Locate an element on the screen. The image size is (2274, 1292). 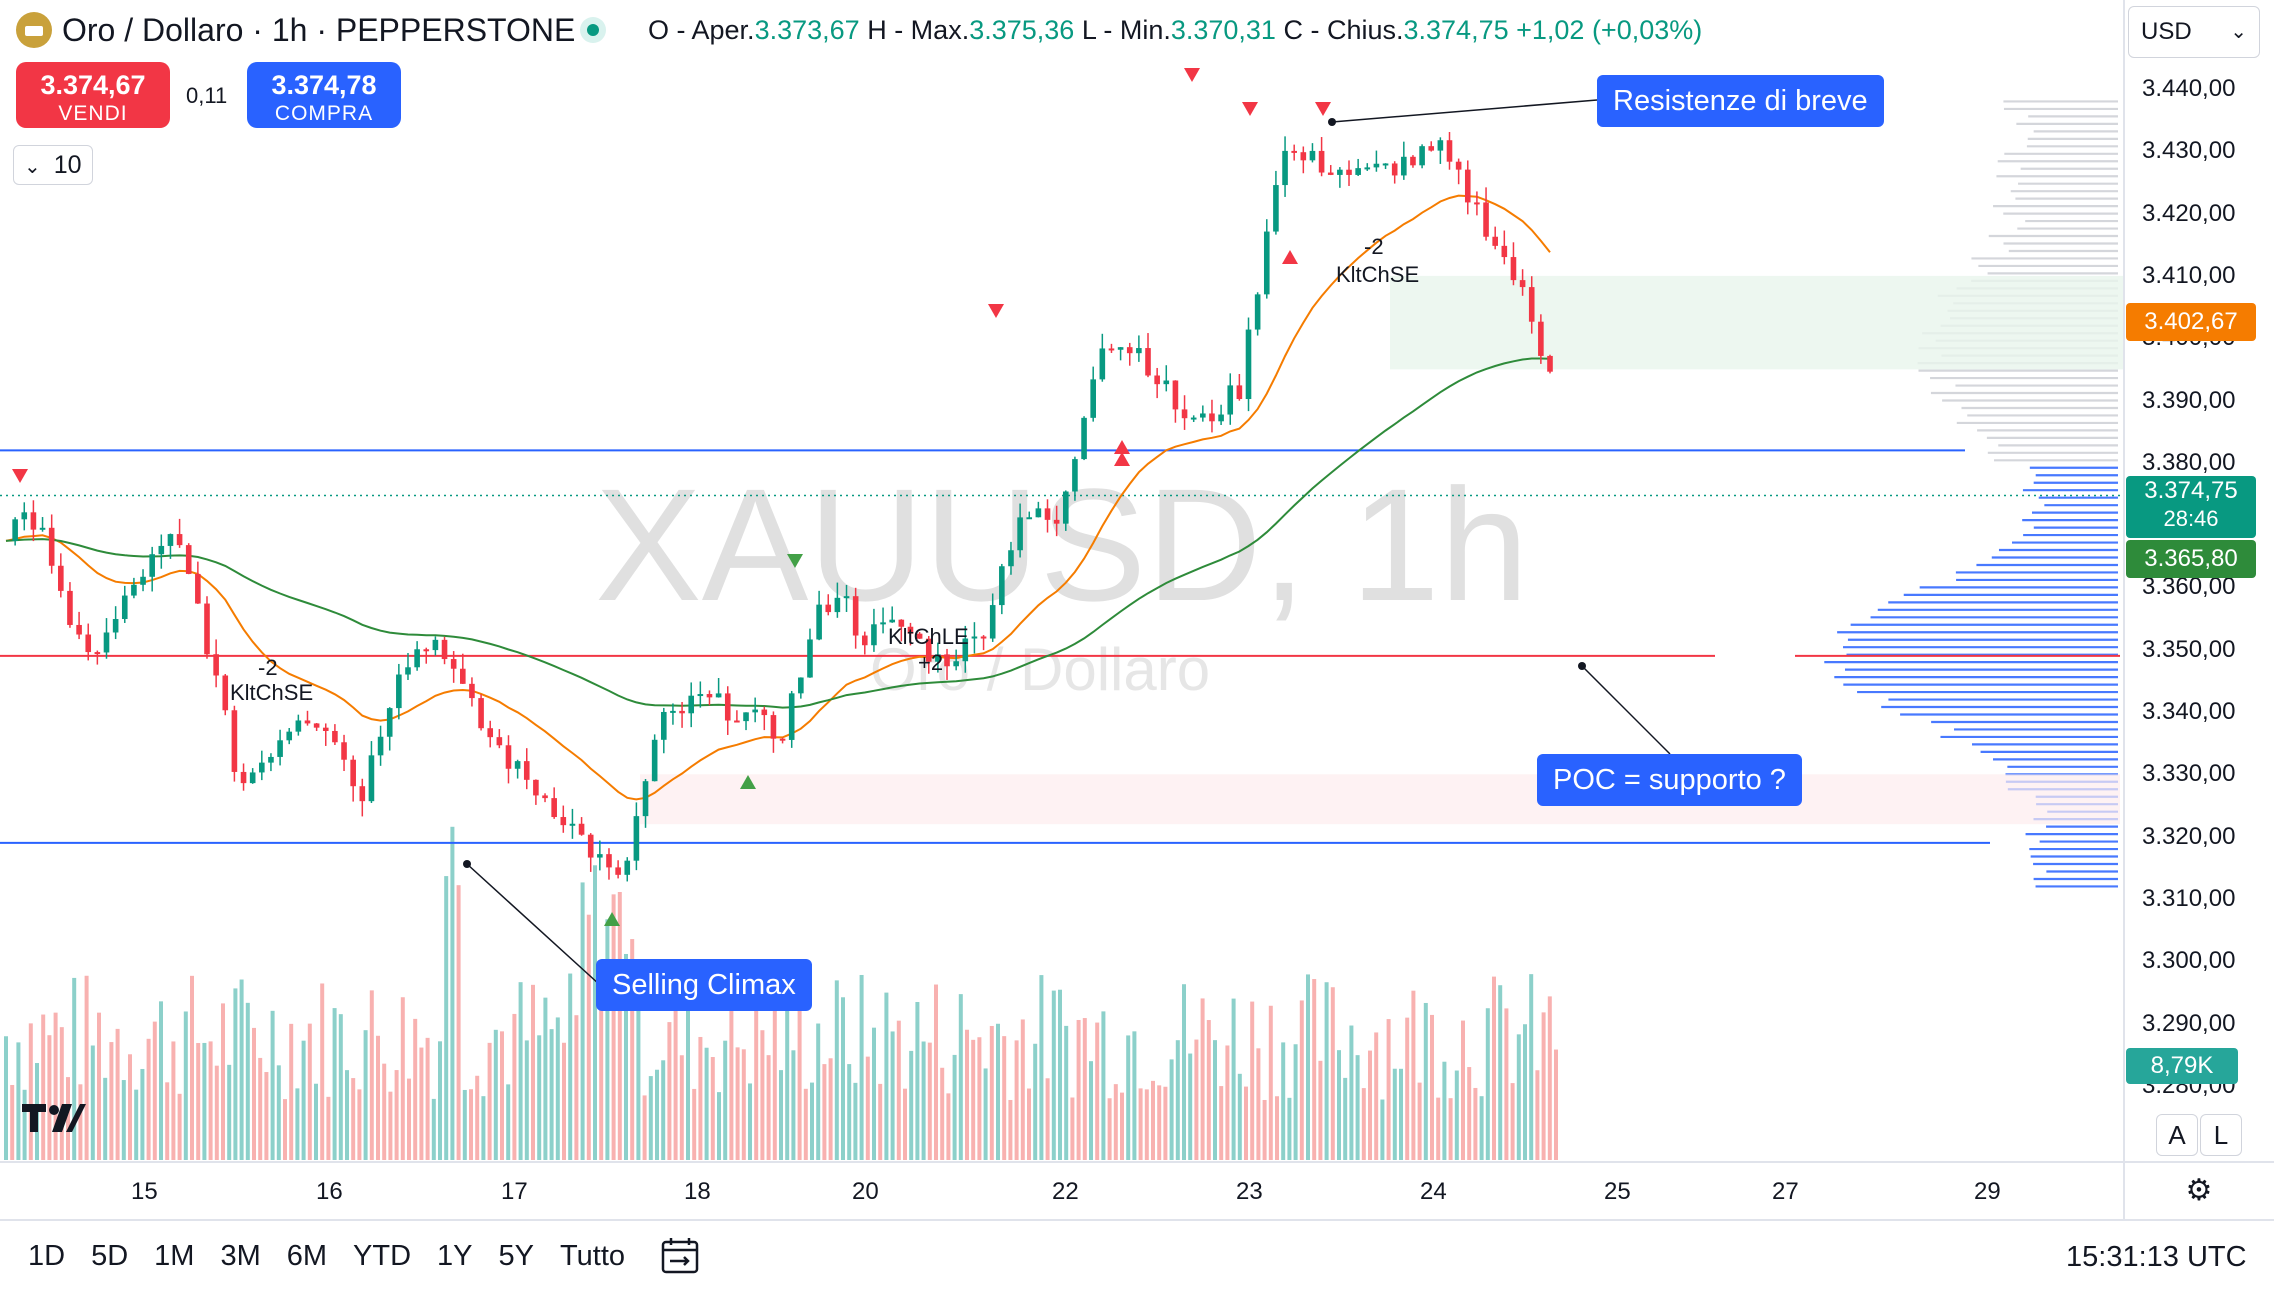
indicators-toggle: ⌄ 10 is located at coordinates (53, 165).